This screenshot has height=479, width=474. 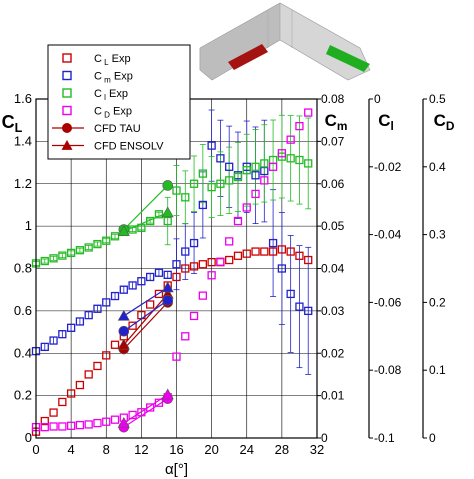 What do you see at coordinates (23, 183) in the screenshot?
I see `y-tick-label-CL: 1.2` at bounding box center [23, 183].